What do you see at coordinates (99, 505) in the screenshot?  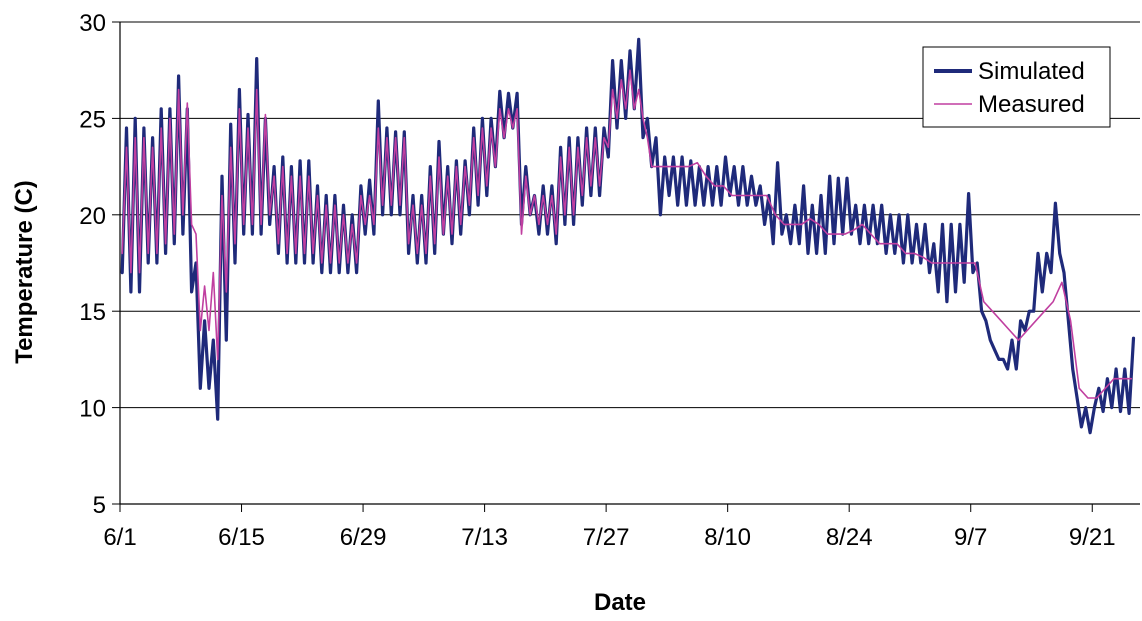 I see `y-tick-label: 5` at bounding box center [99, 505].